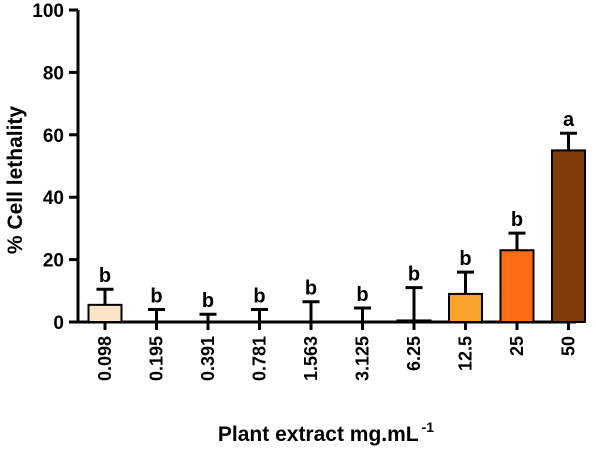  Describe the element at coordinates (311, 358) in the screenshot. I see `x-tick-label: 1.563` at that location.